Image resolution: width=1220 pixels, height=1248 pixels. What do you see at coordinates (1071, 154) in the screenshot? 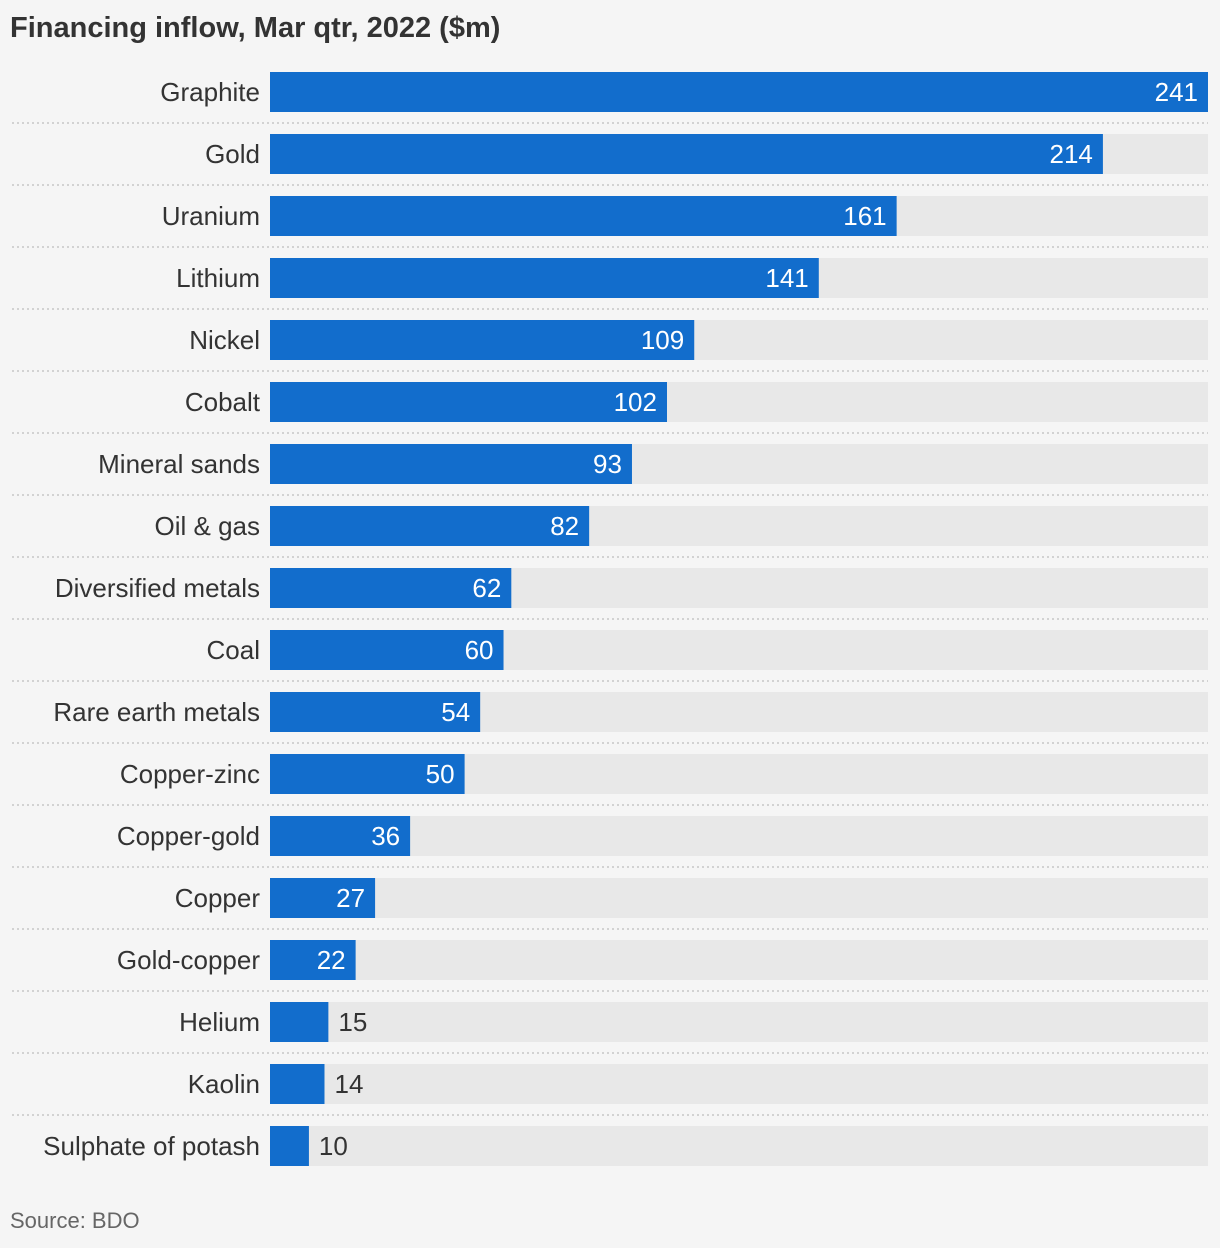
I see `value-label: 214` at bounding box center [1071, 154].